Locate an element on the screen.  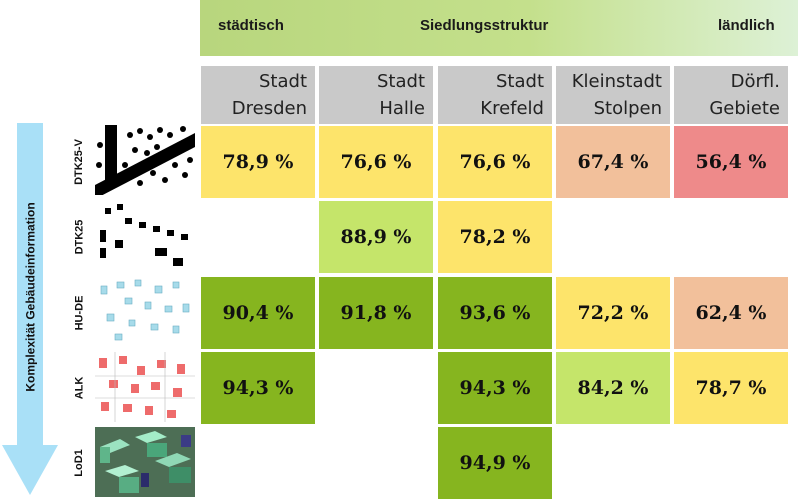
banner-label-rural: ländlich is located at coordinates (746, 25).